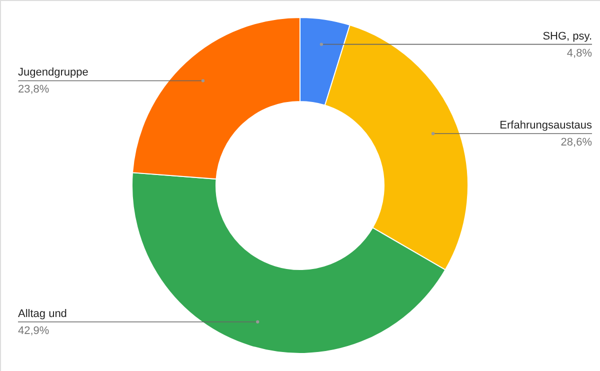 Image resolution: width=600 pixels, height=371 pixels. Describe the element at coordinates (53, 72) in the screenshot. I see `slice-label: Jugendgruppe` at that location.